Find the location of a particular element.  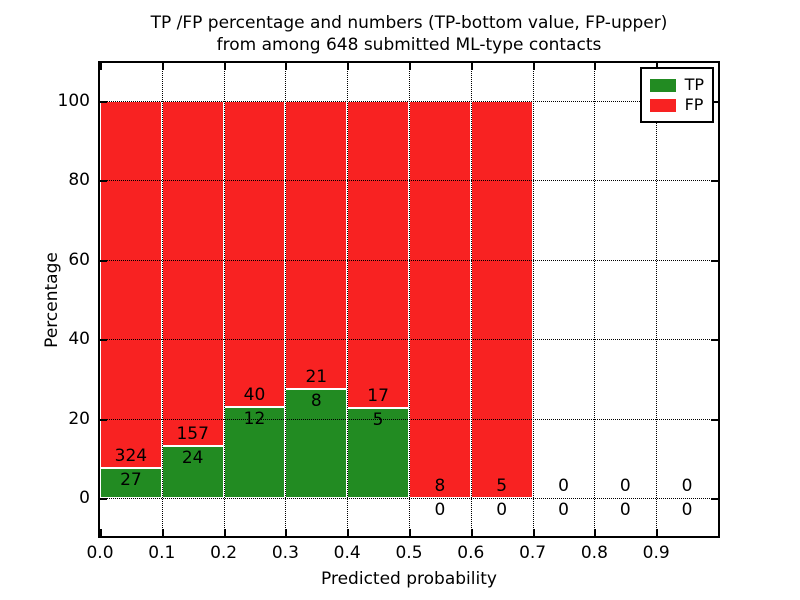

x-tick-label: 0.8 is located at coordinates (594, 553).